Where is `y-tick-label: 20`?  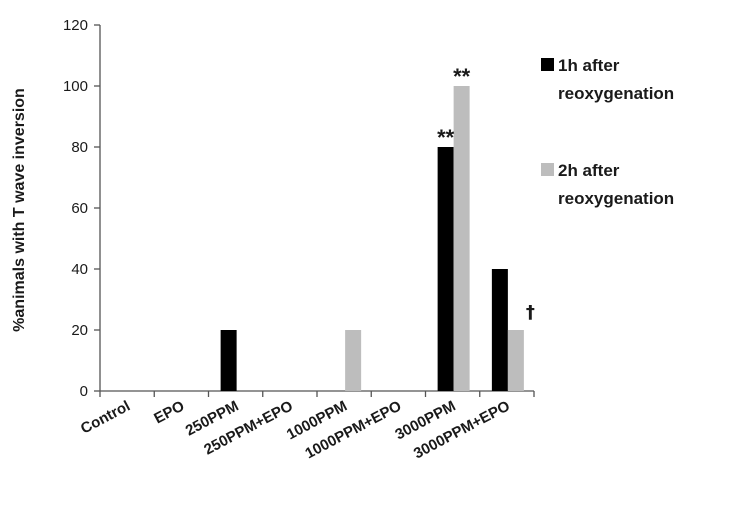
y-tick-label: 20 is located at coordinates (79, 330).